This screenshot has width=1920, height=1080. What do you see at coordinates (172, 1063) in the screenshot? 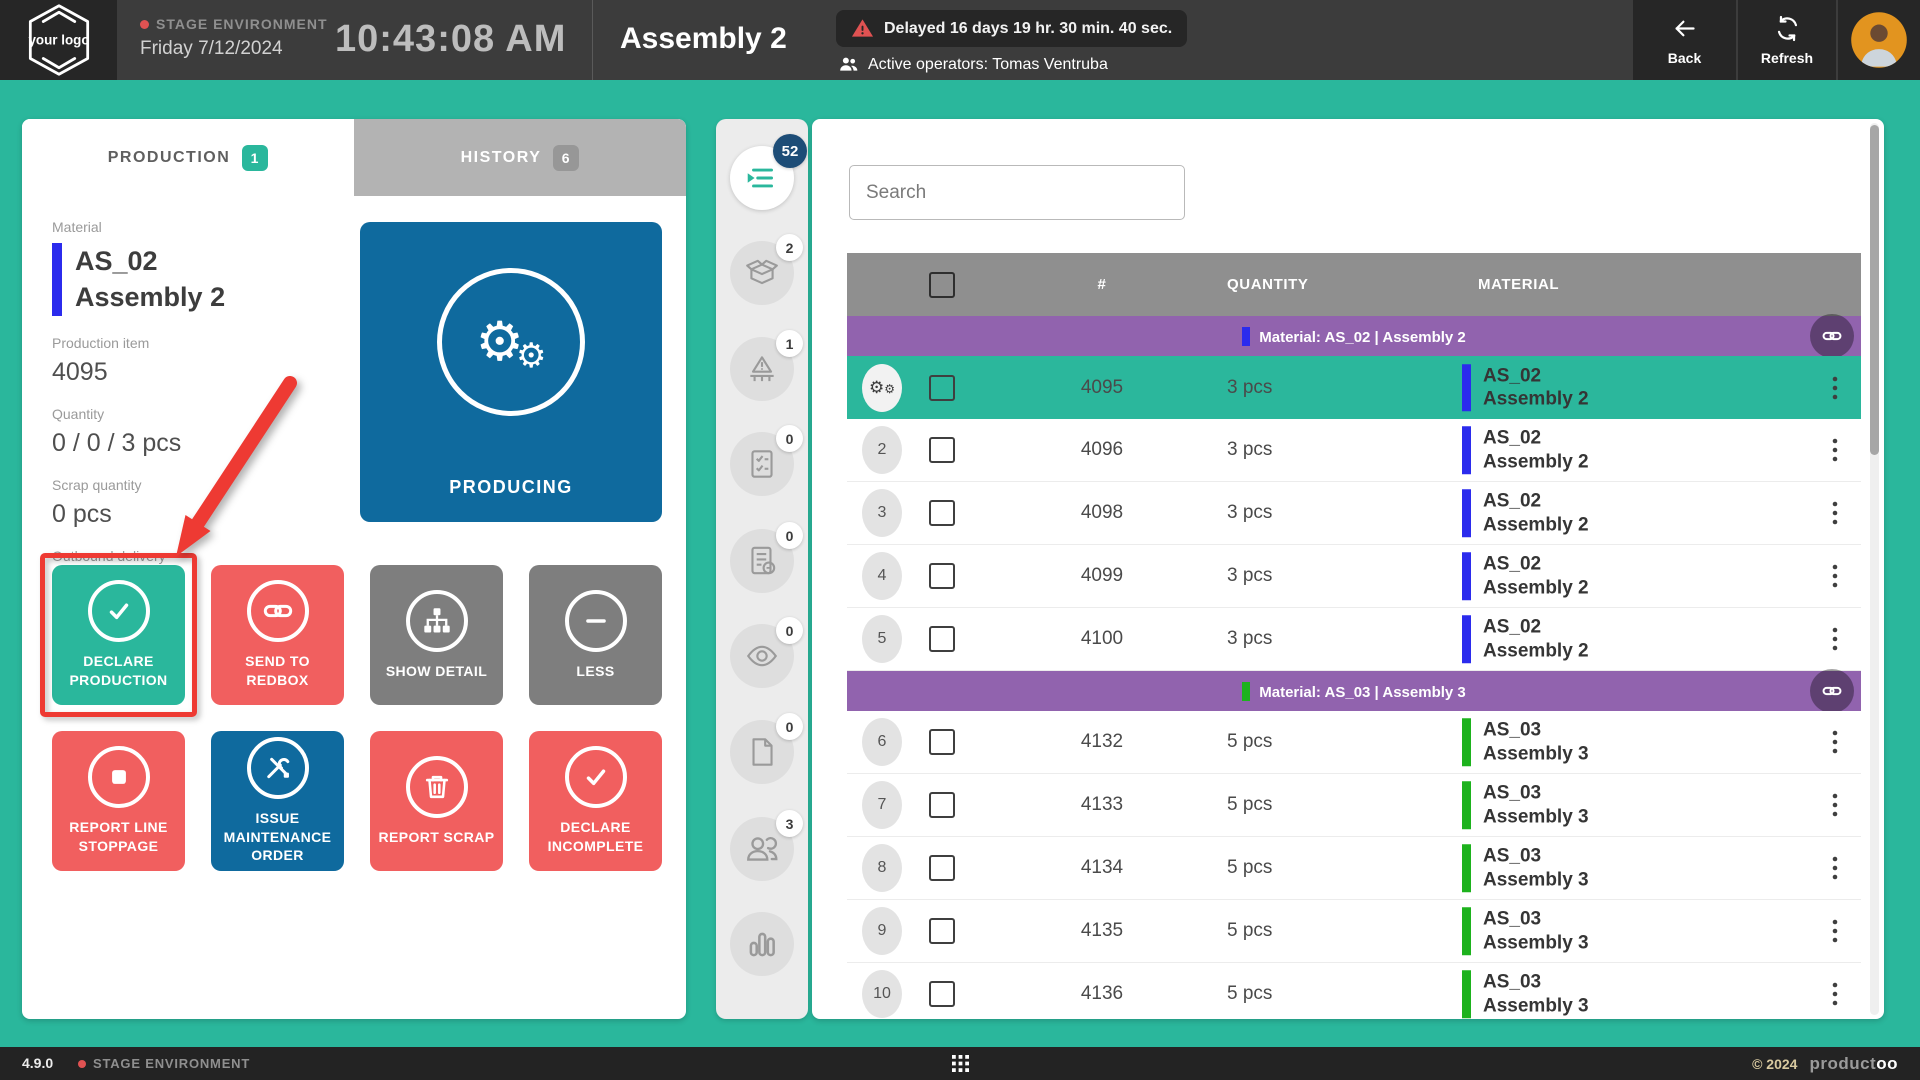
I see `footer-environment-label: STAGE ENVIRONMENT` at bounding box center [172, 1063].